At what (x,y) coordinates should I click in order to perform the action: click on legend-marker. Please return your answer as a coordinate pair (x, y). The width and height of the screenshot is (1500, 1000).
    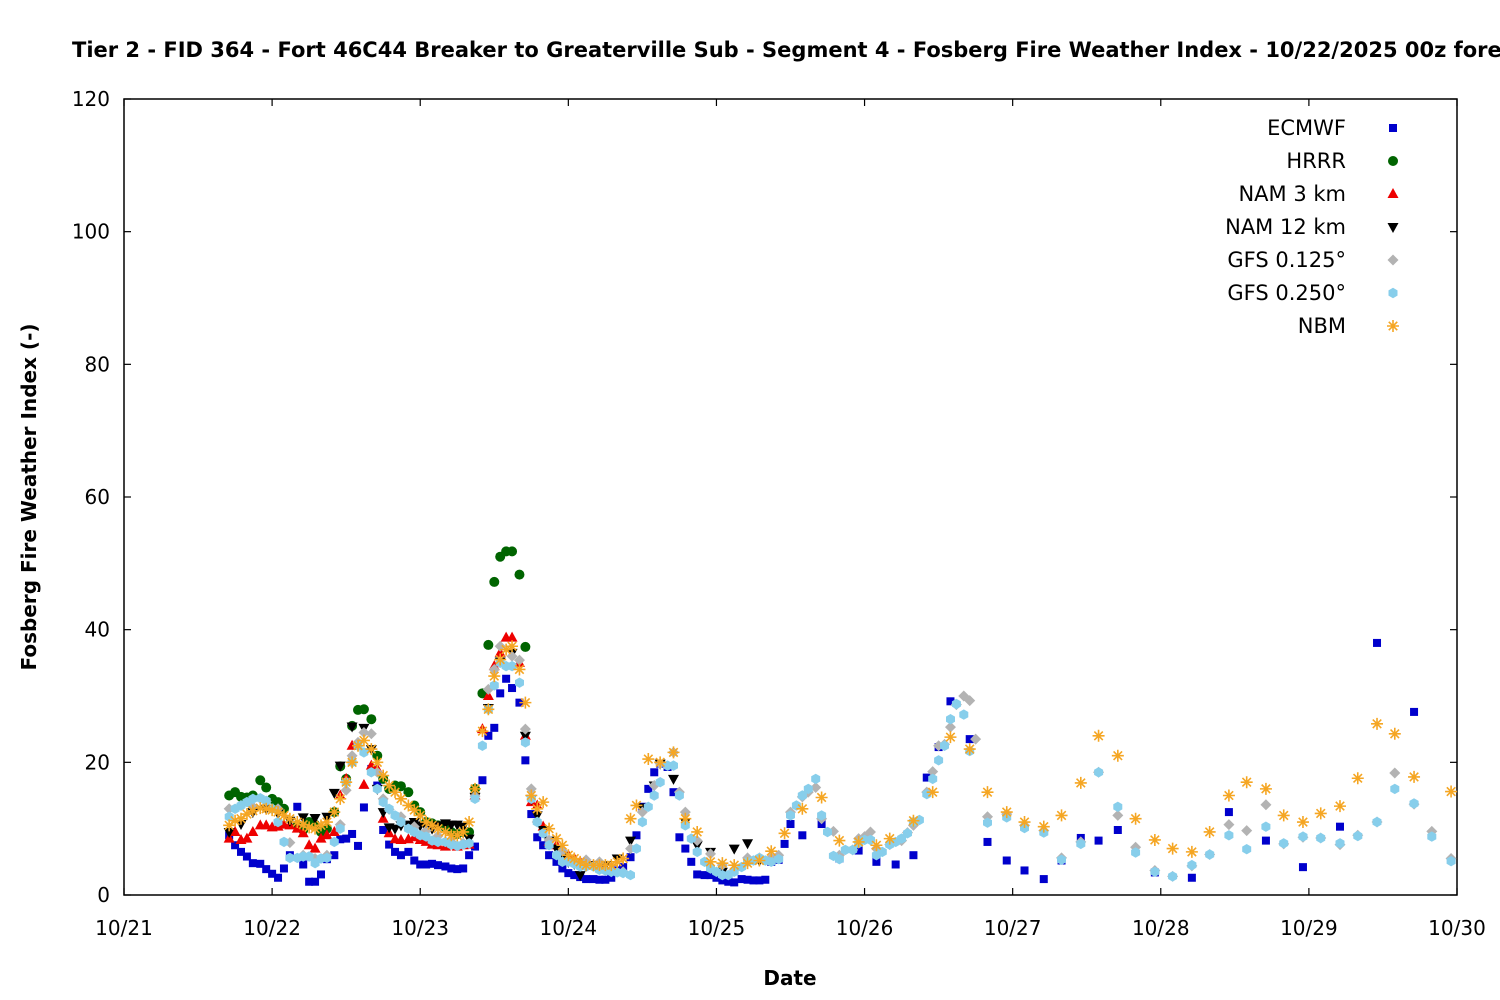
    Looking at the image, I should click on (1393, 293).